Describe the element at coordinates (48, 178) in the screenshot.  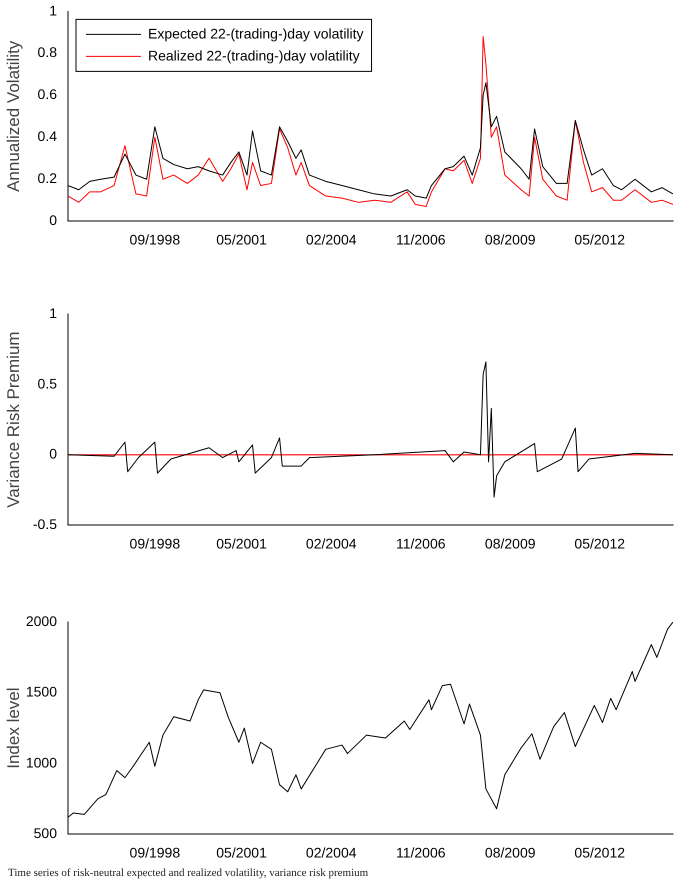
I see `y-tick-label: 0.2` at that location.